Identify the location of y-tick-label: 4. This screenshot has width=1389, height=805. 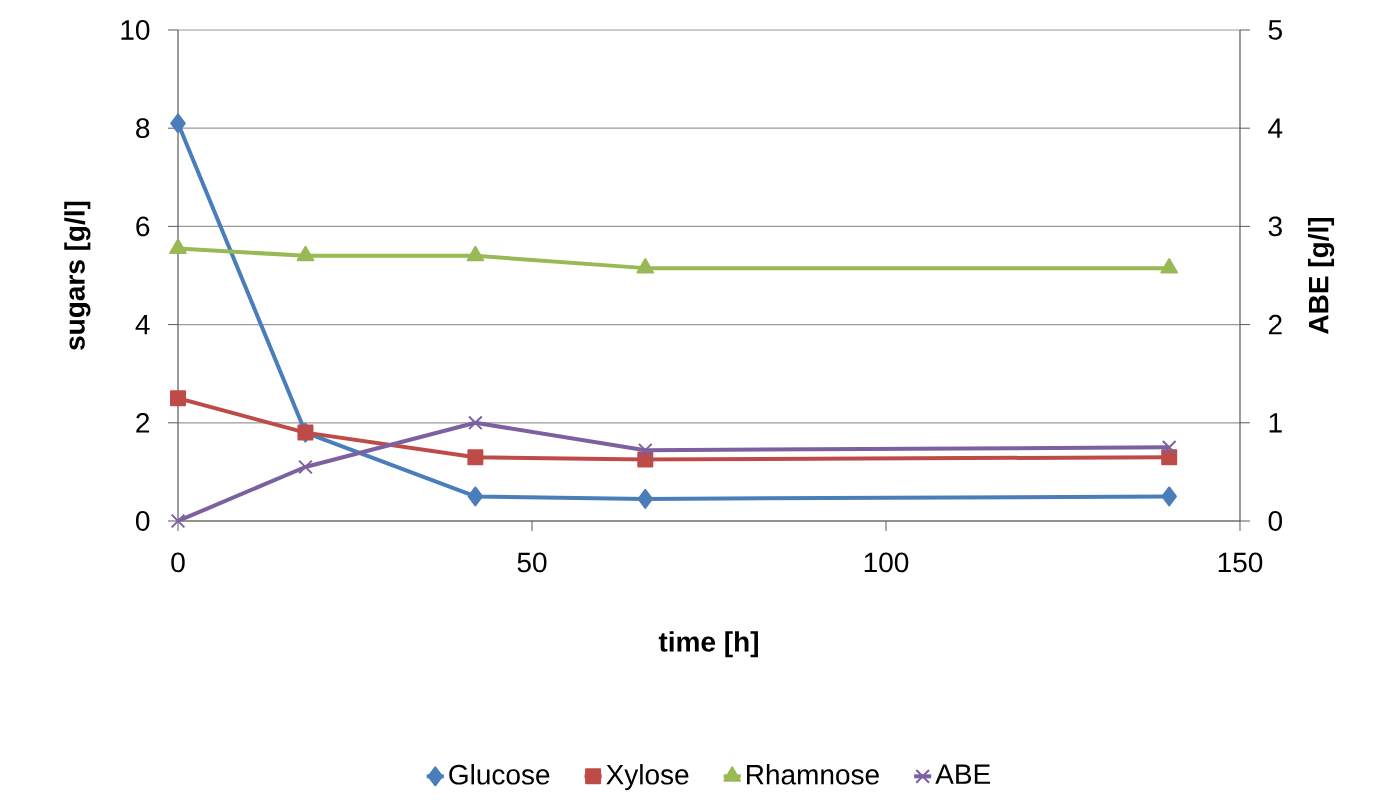
(142, 324).